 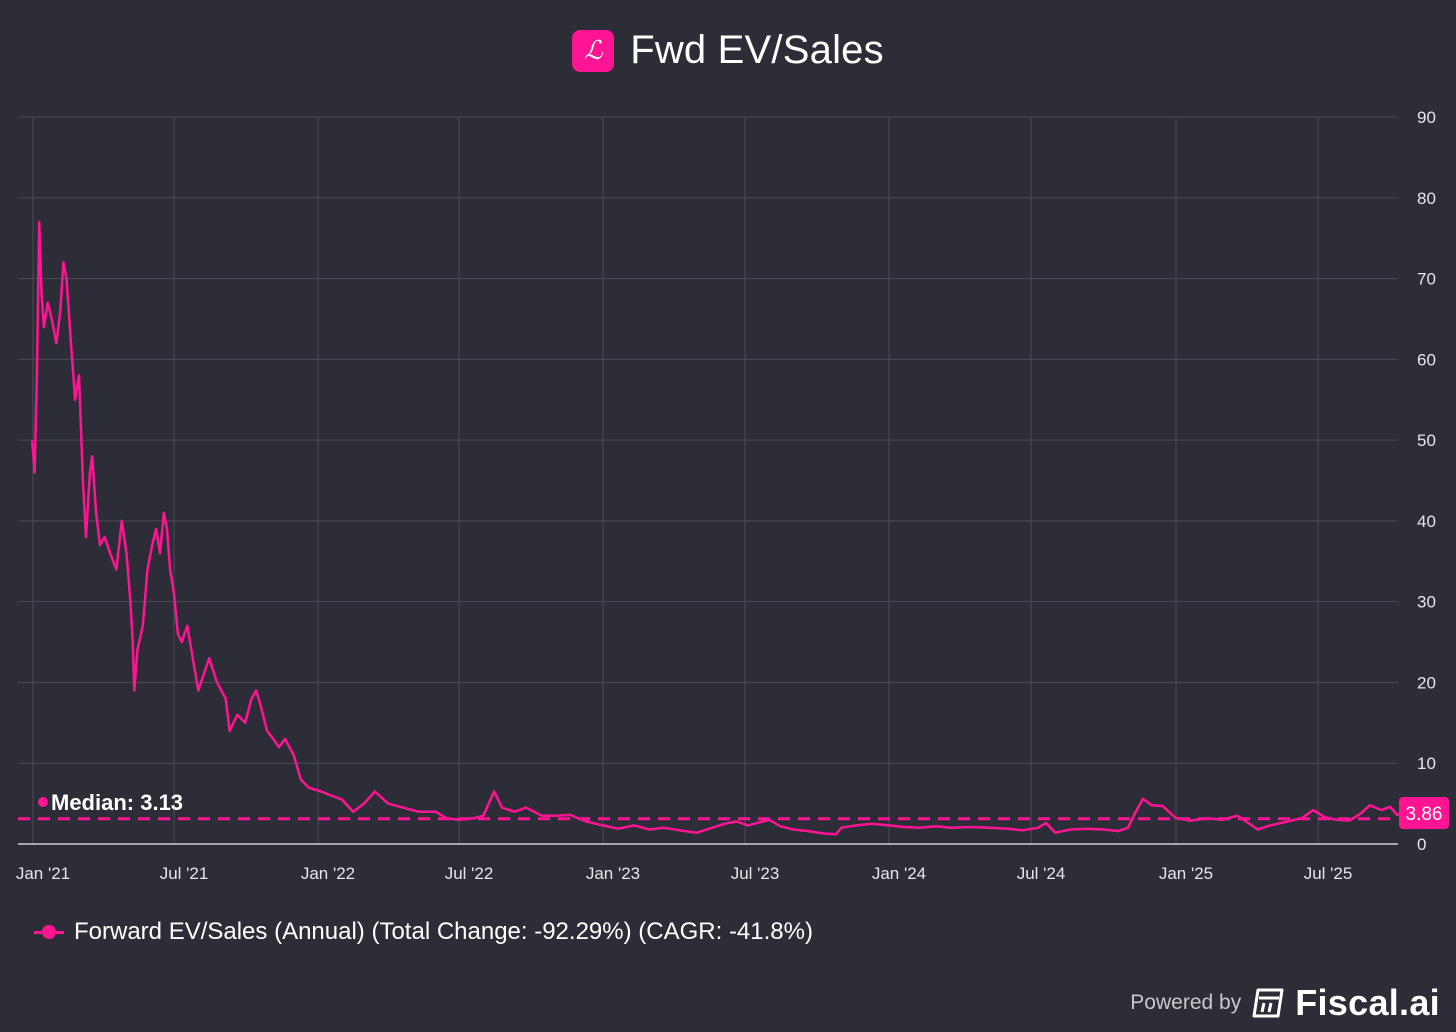 I want to click on powered-by-footer: Powered by Fiscal.ai, so click(x=1285, y=1003).